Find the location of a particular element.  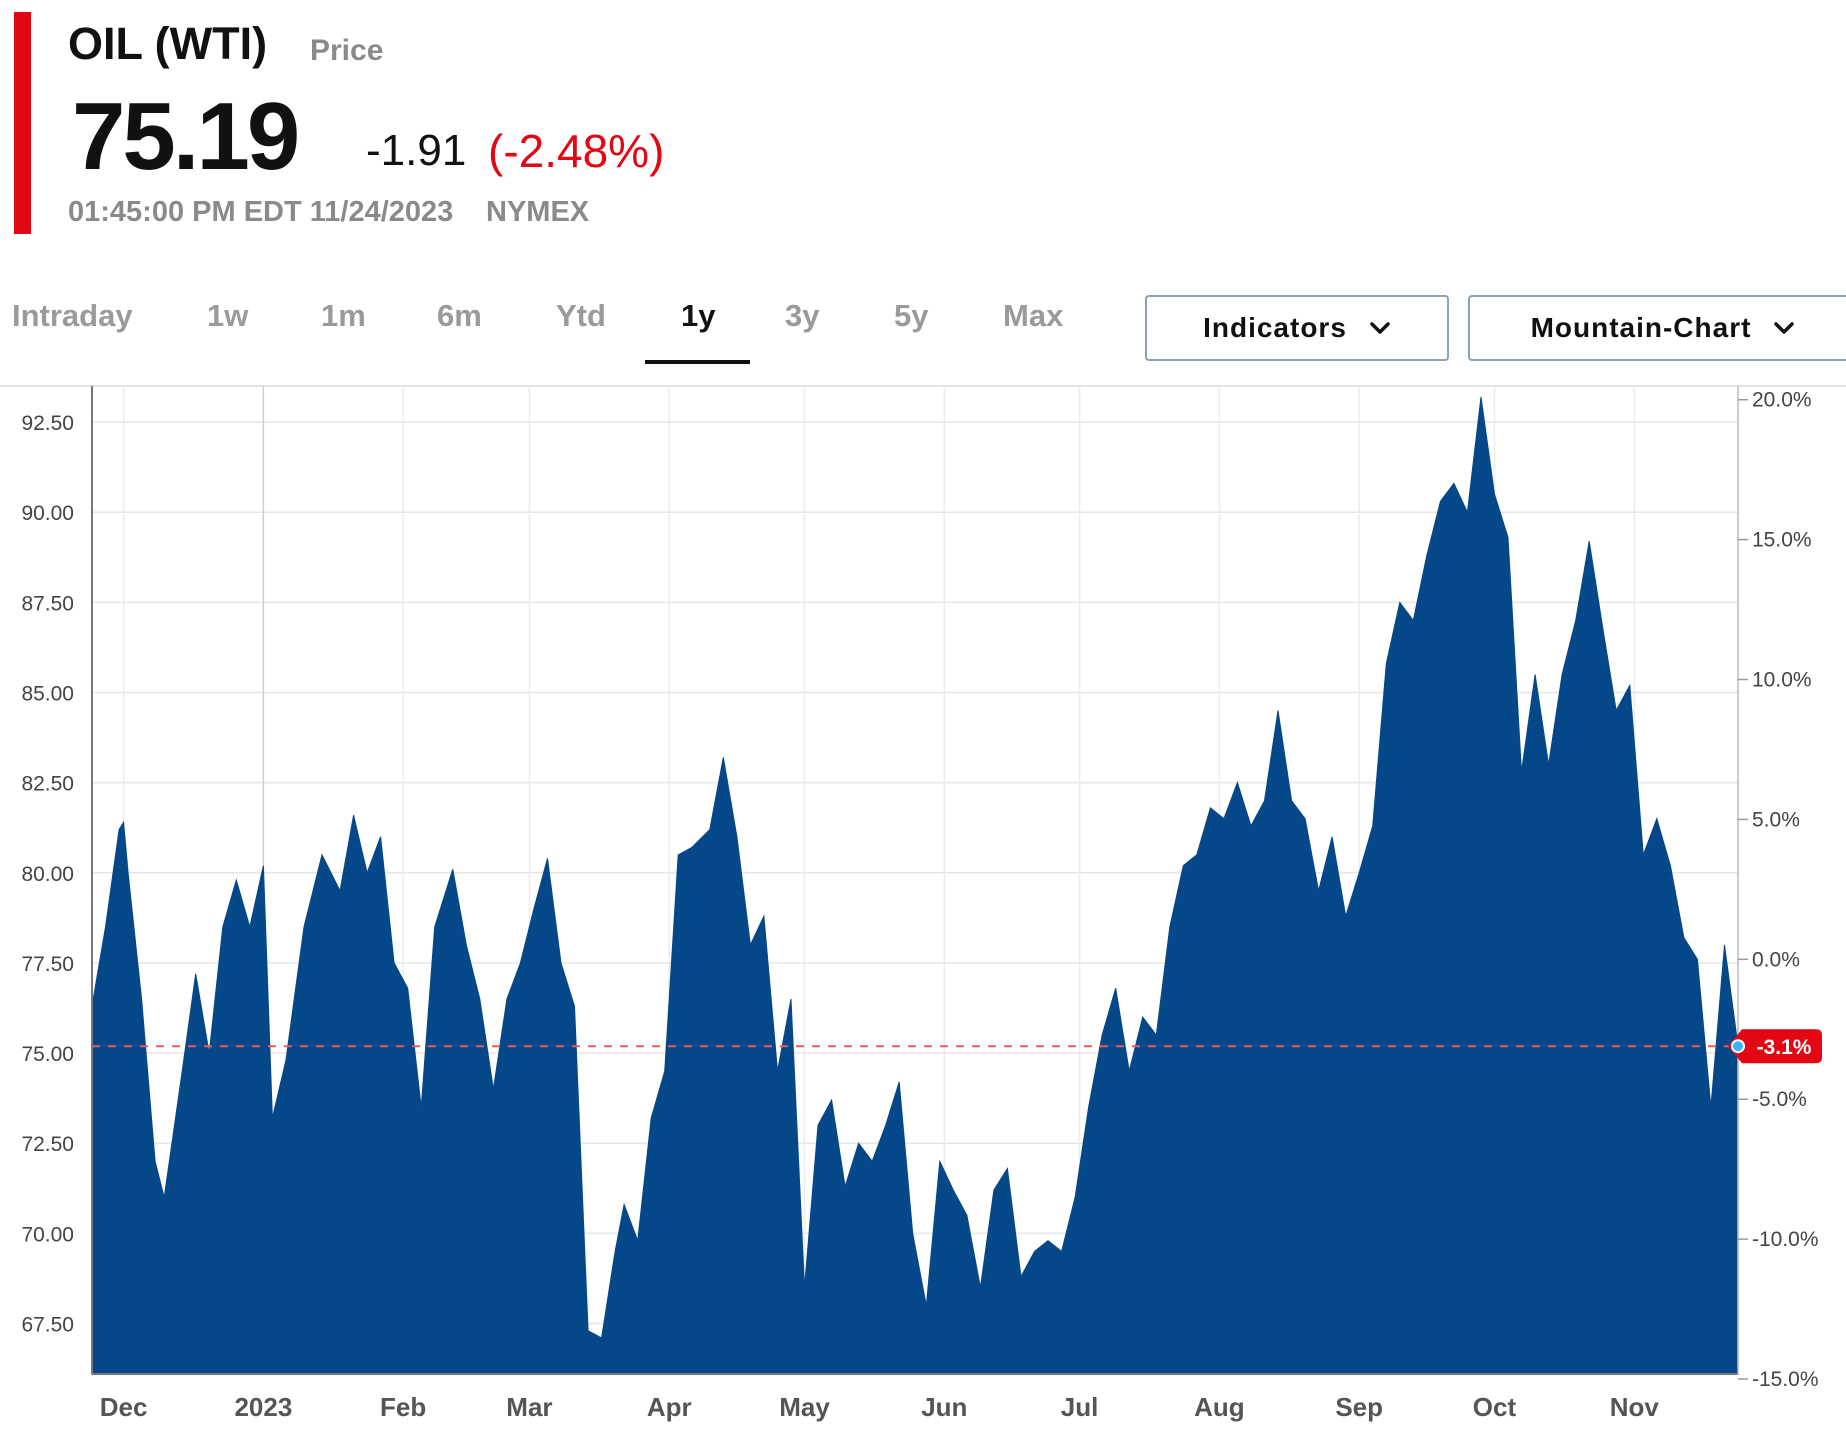

x-tick-label: Apr is located at coordinates (669, 1407).